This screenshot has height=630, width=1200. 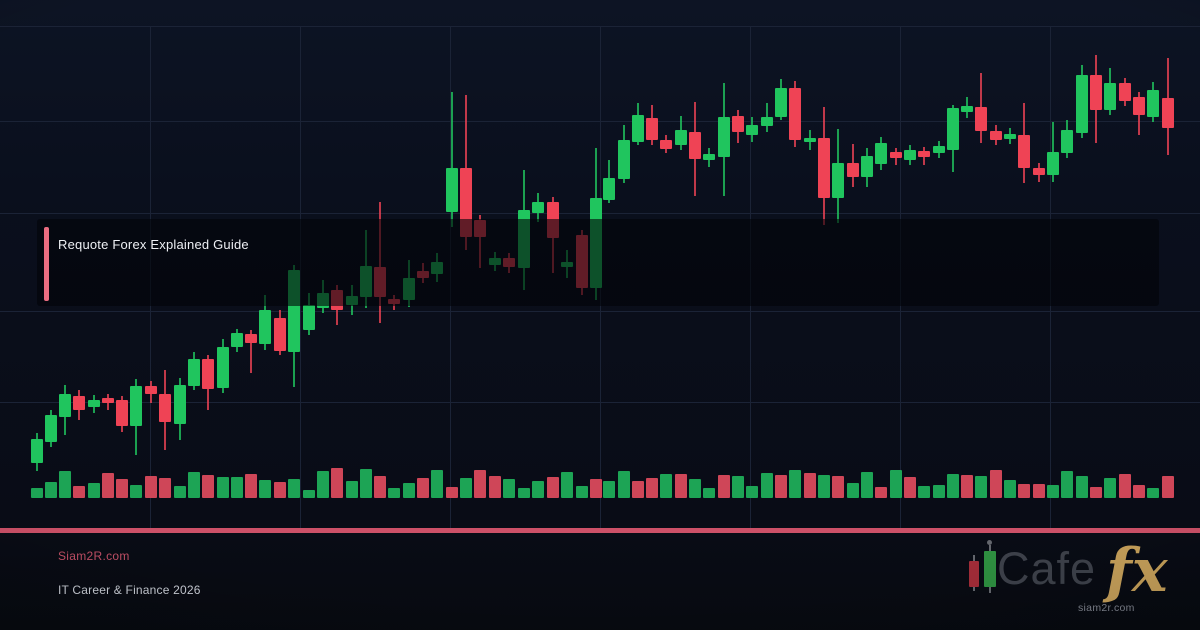 What do you see at coordinates (1047, 568) in the screenshot?
I see `logo-cafe-text: Cafe` at bounding box center [1047, 568].